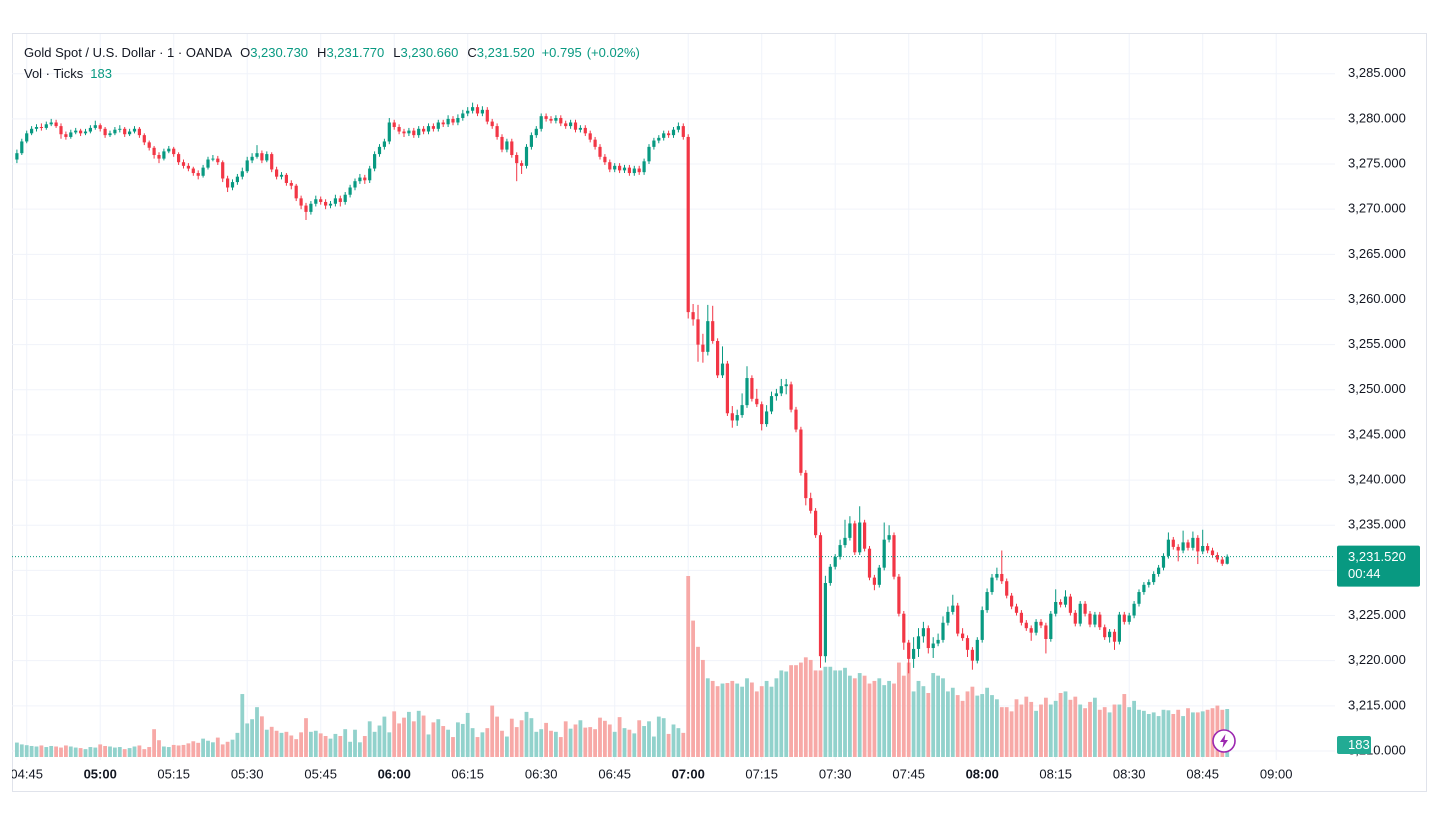  Describe the element at coordinates (279, 52) in the screenshot. I see `ohlc-value: 3,230.730` at that location.